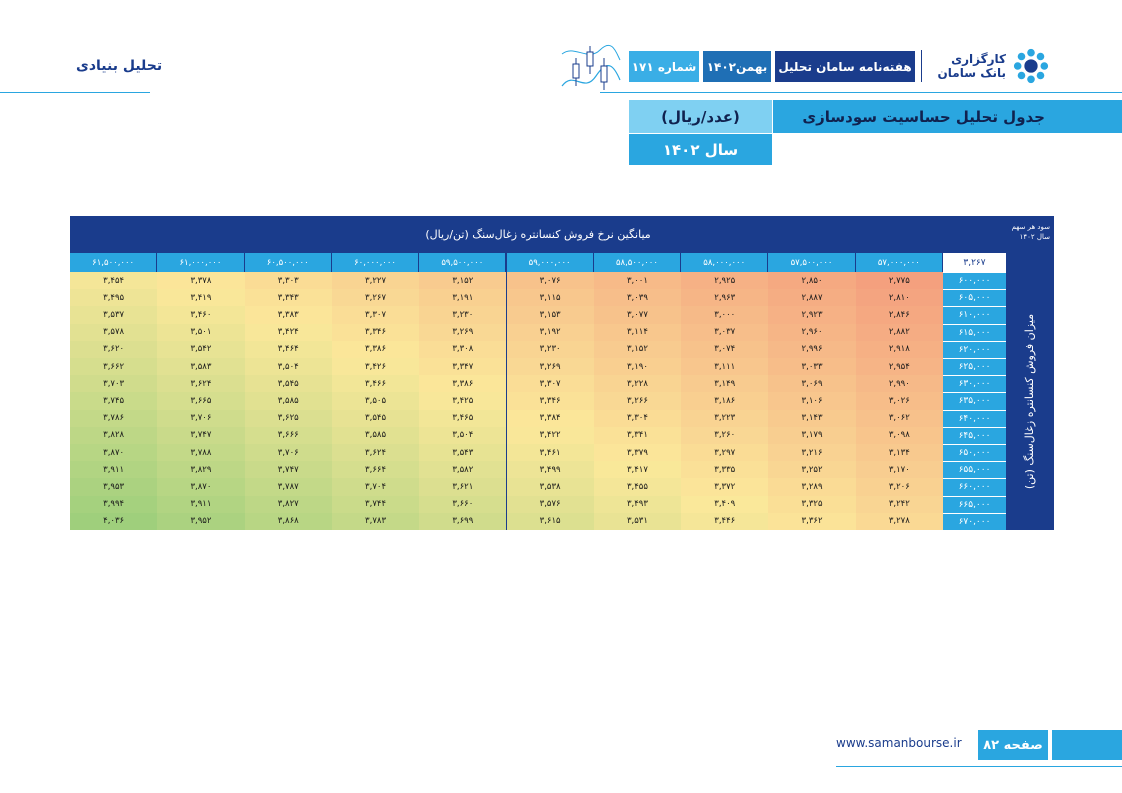  Describe the element at coordinates (201, 349) in the screenshot. I see `table-cell: ۳,۵۴۲` at that location.